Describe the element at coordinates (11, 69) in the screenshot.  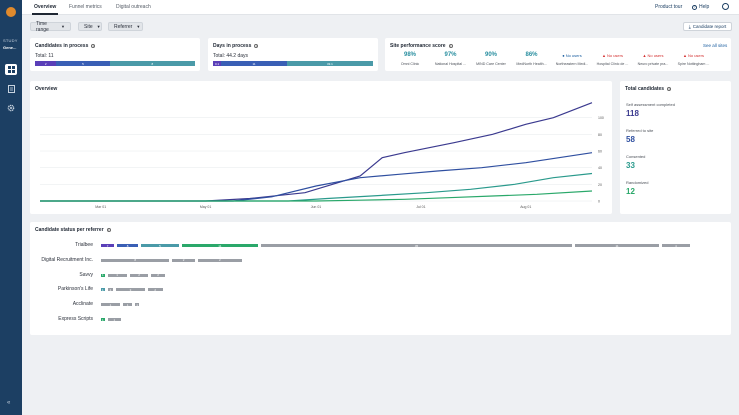
I see `dashboard-icon` at that location.